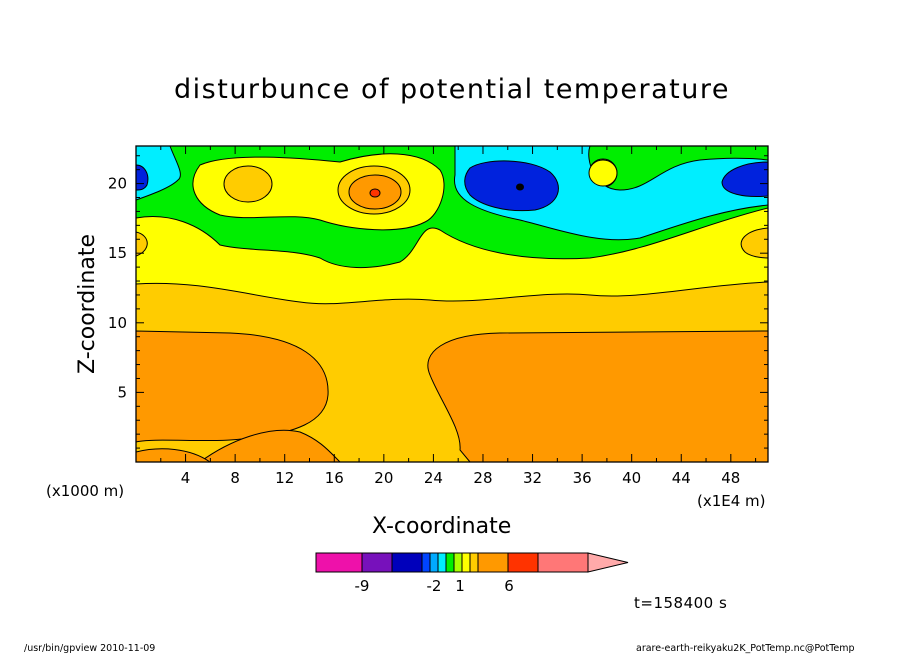 The height and width of the screenshot is (654, 904). I want to click on x-unit-right: (x1E4 m), so click(731, 501).